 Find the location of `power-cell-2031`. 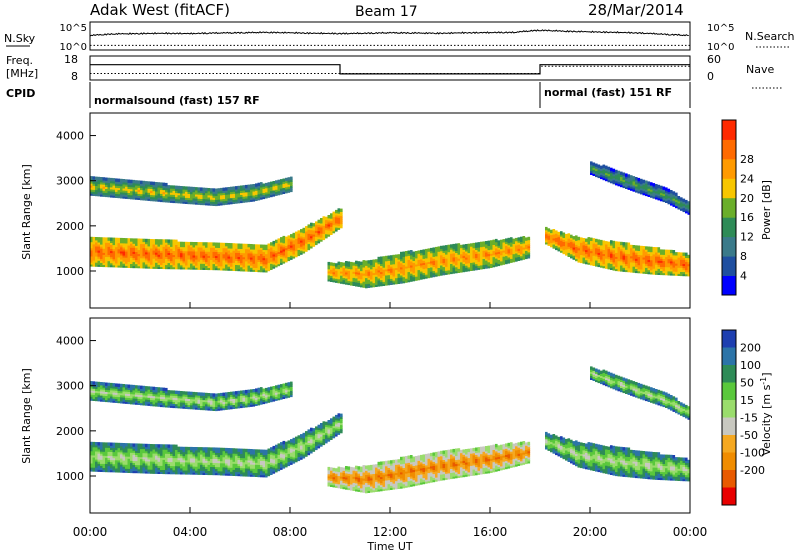

power-cell-2031 is located at coordinates (344, 276).